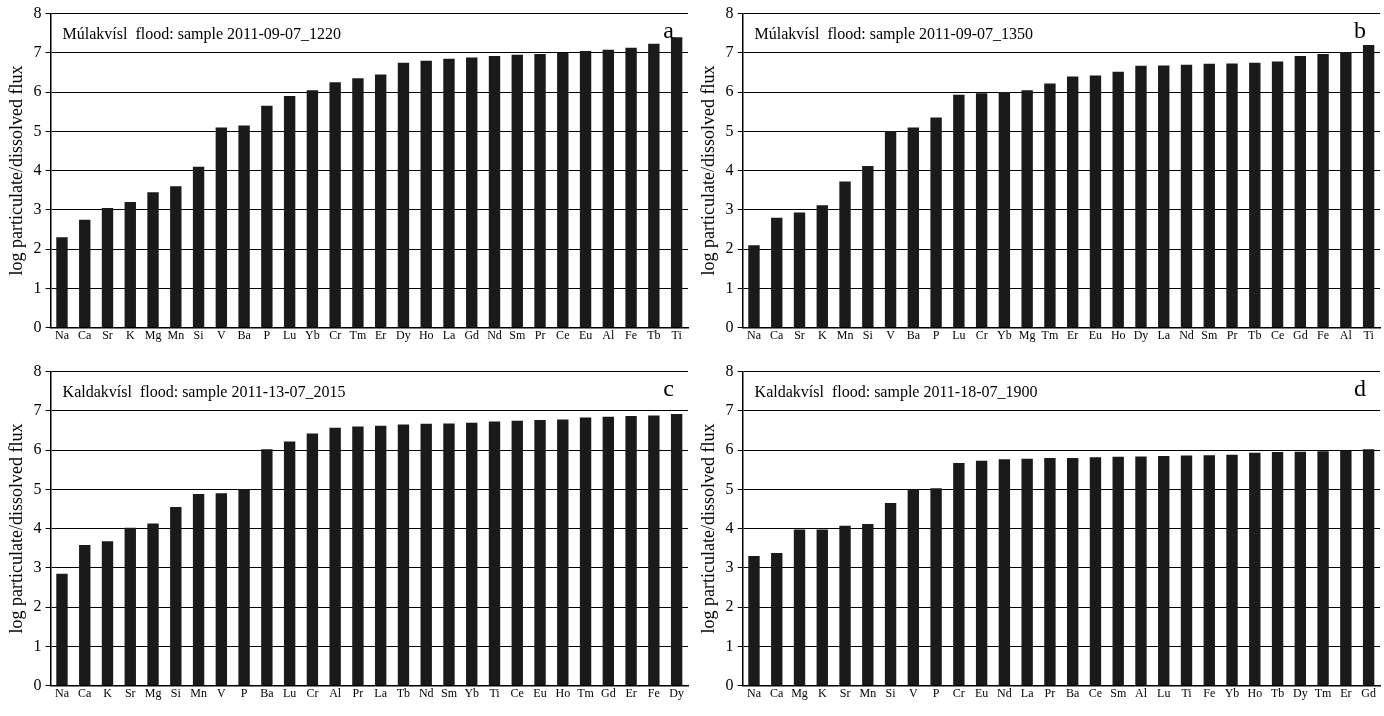  I want to click on x-tick-label: Dy, so click(1141, 334).